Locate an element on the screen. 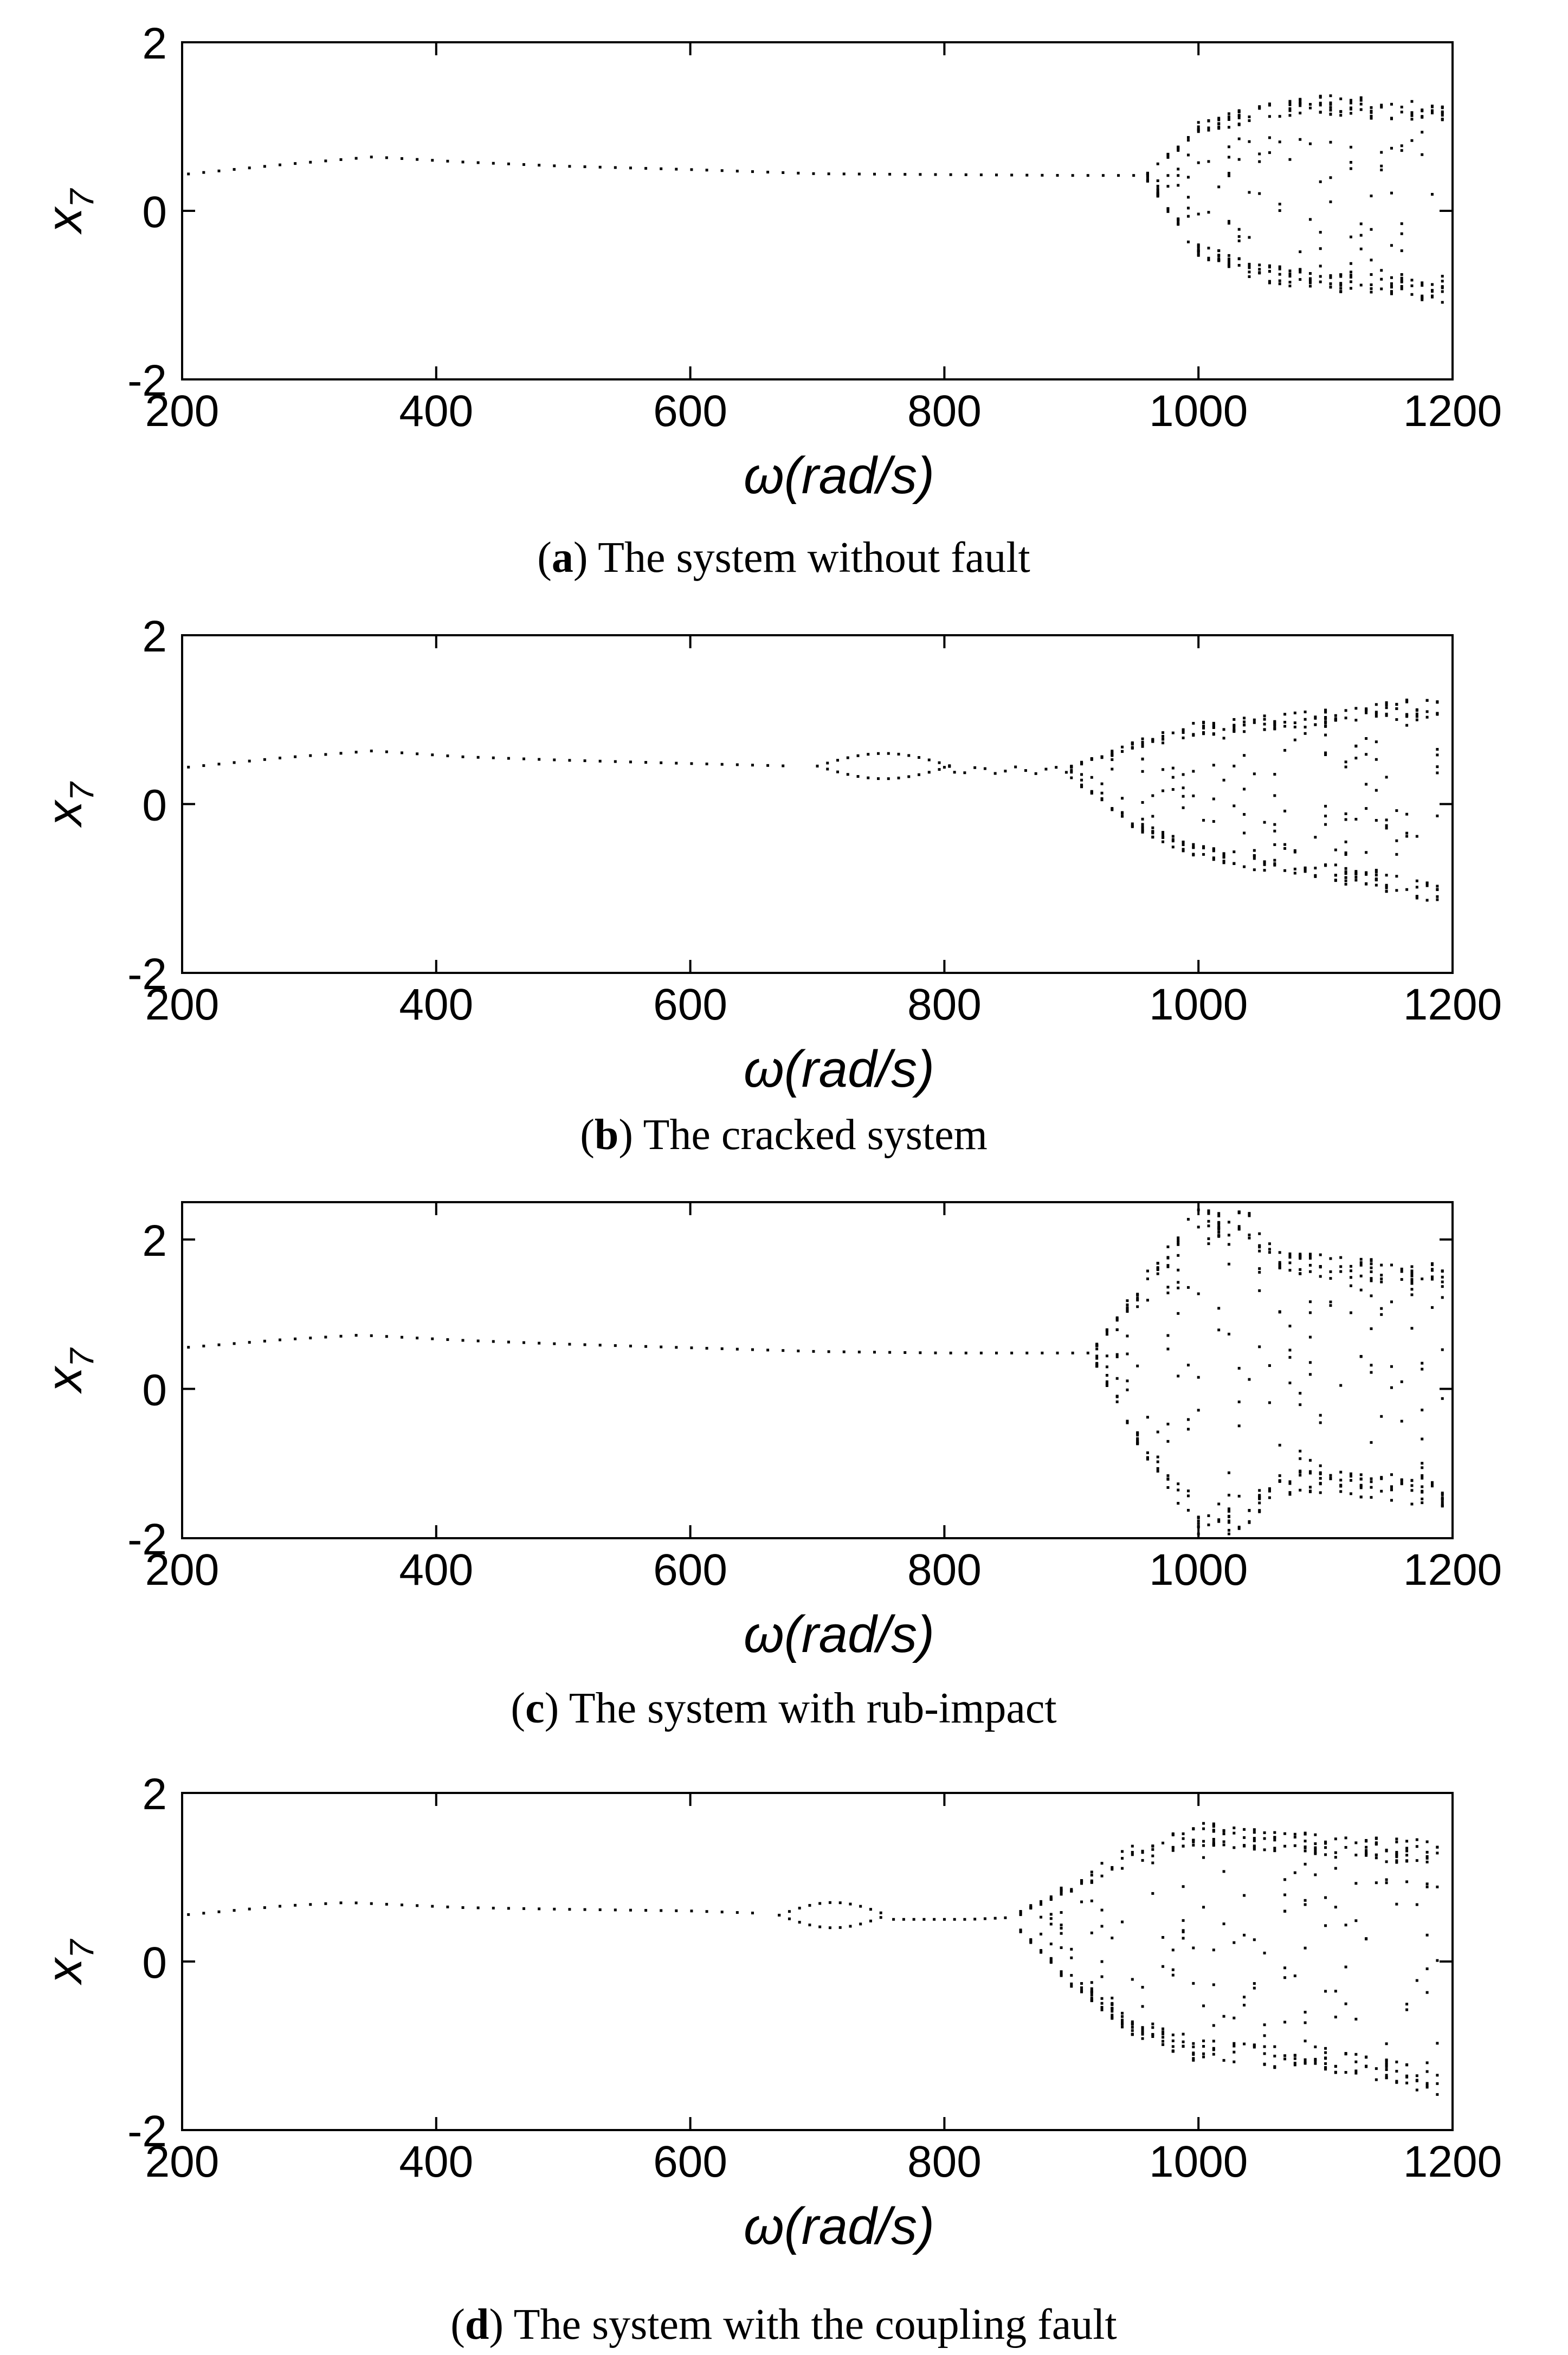 The height and width of the screenshot is (2355, 1568). y-tick-label: -2 is located at coordinates (147, 974).